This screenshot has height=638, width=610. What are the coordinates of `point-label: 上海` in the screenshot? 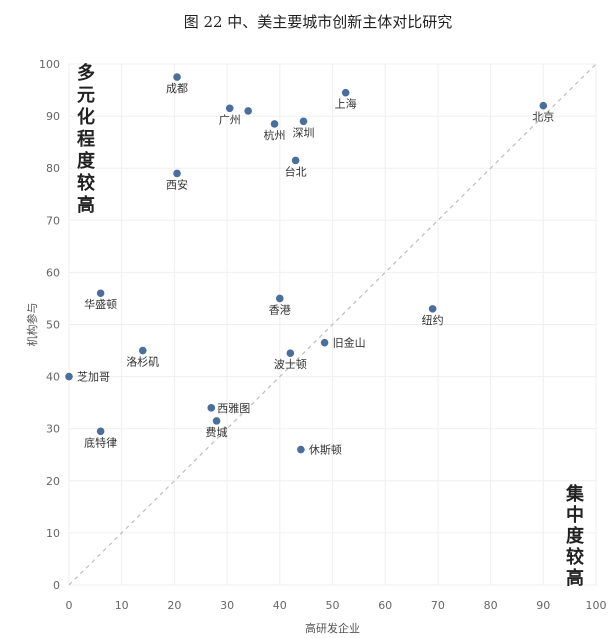 It's located at (346, 104).